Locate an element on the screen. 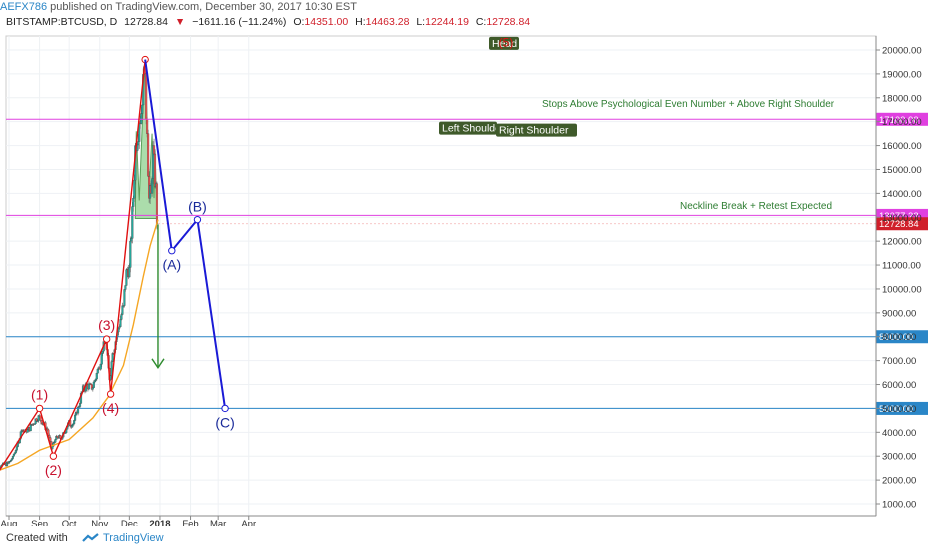 The width and height of the screenshot is (932, 550). moving-average is located at coordinates (79, 345).